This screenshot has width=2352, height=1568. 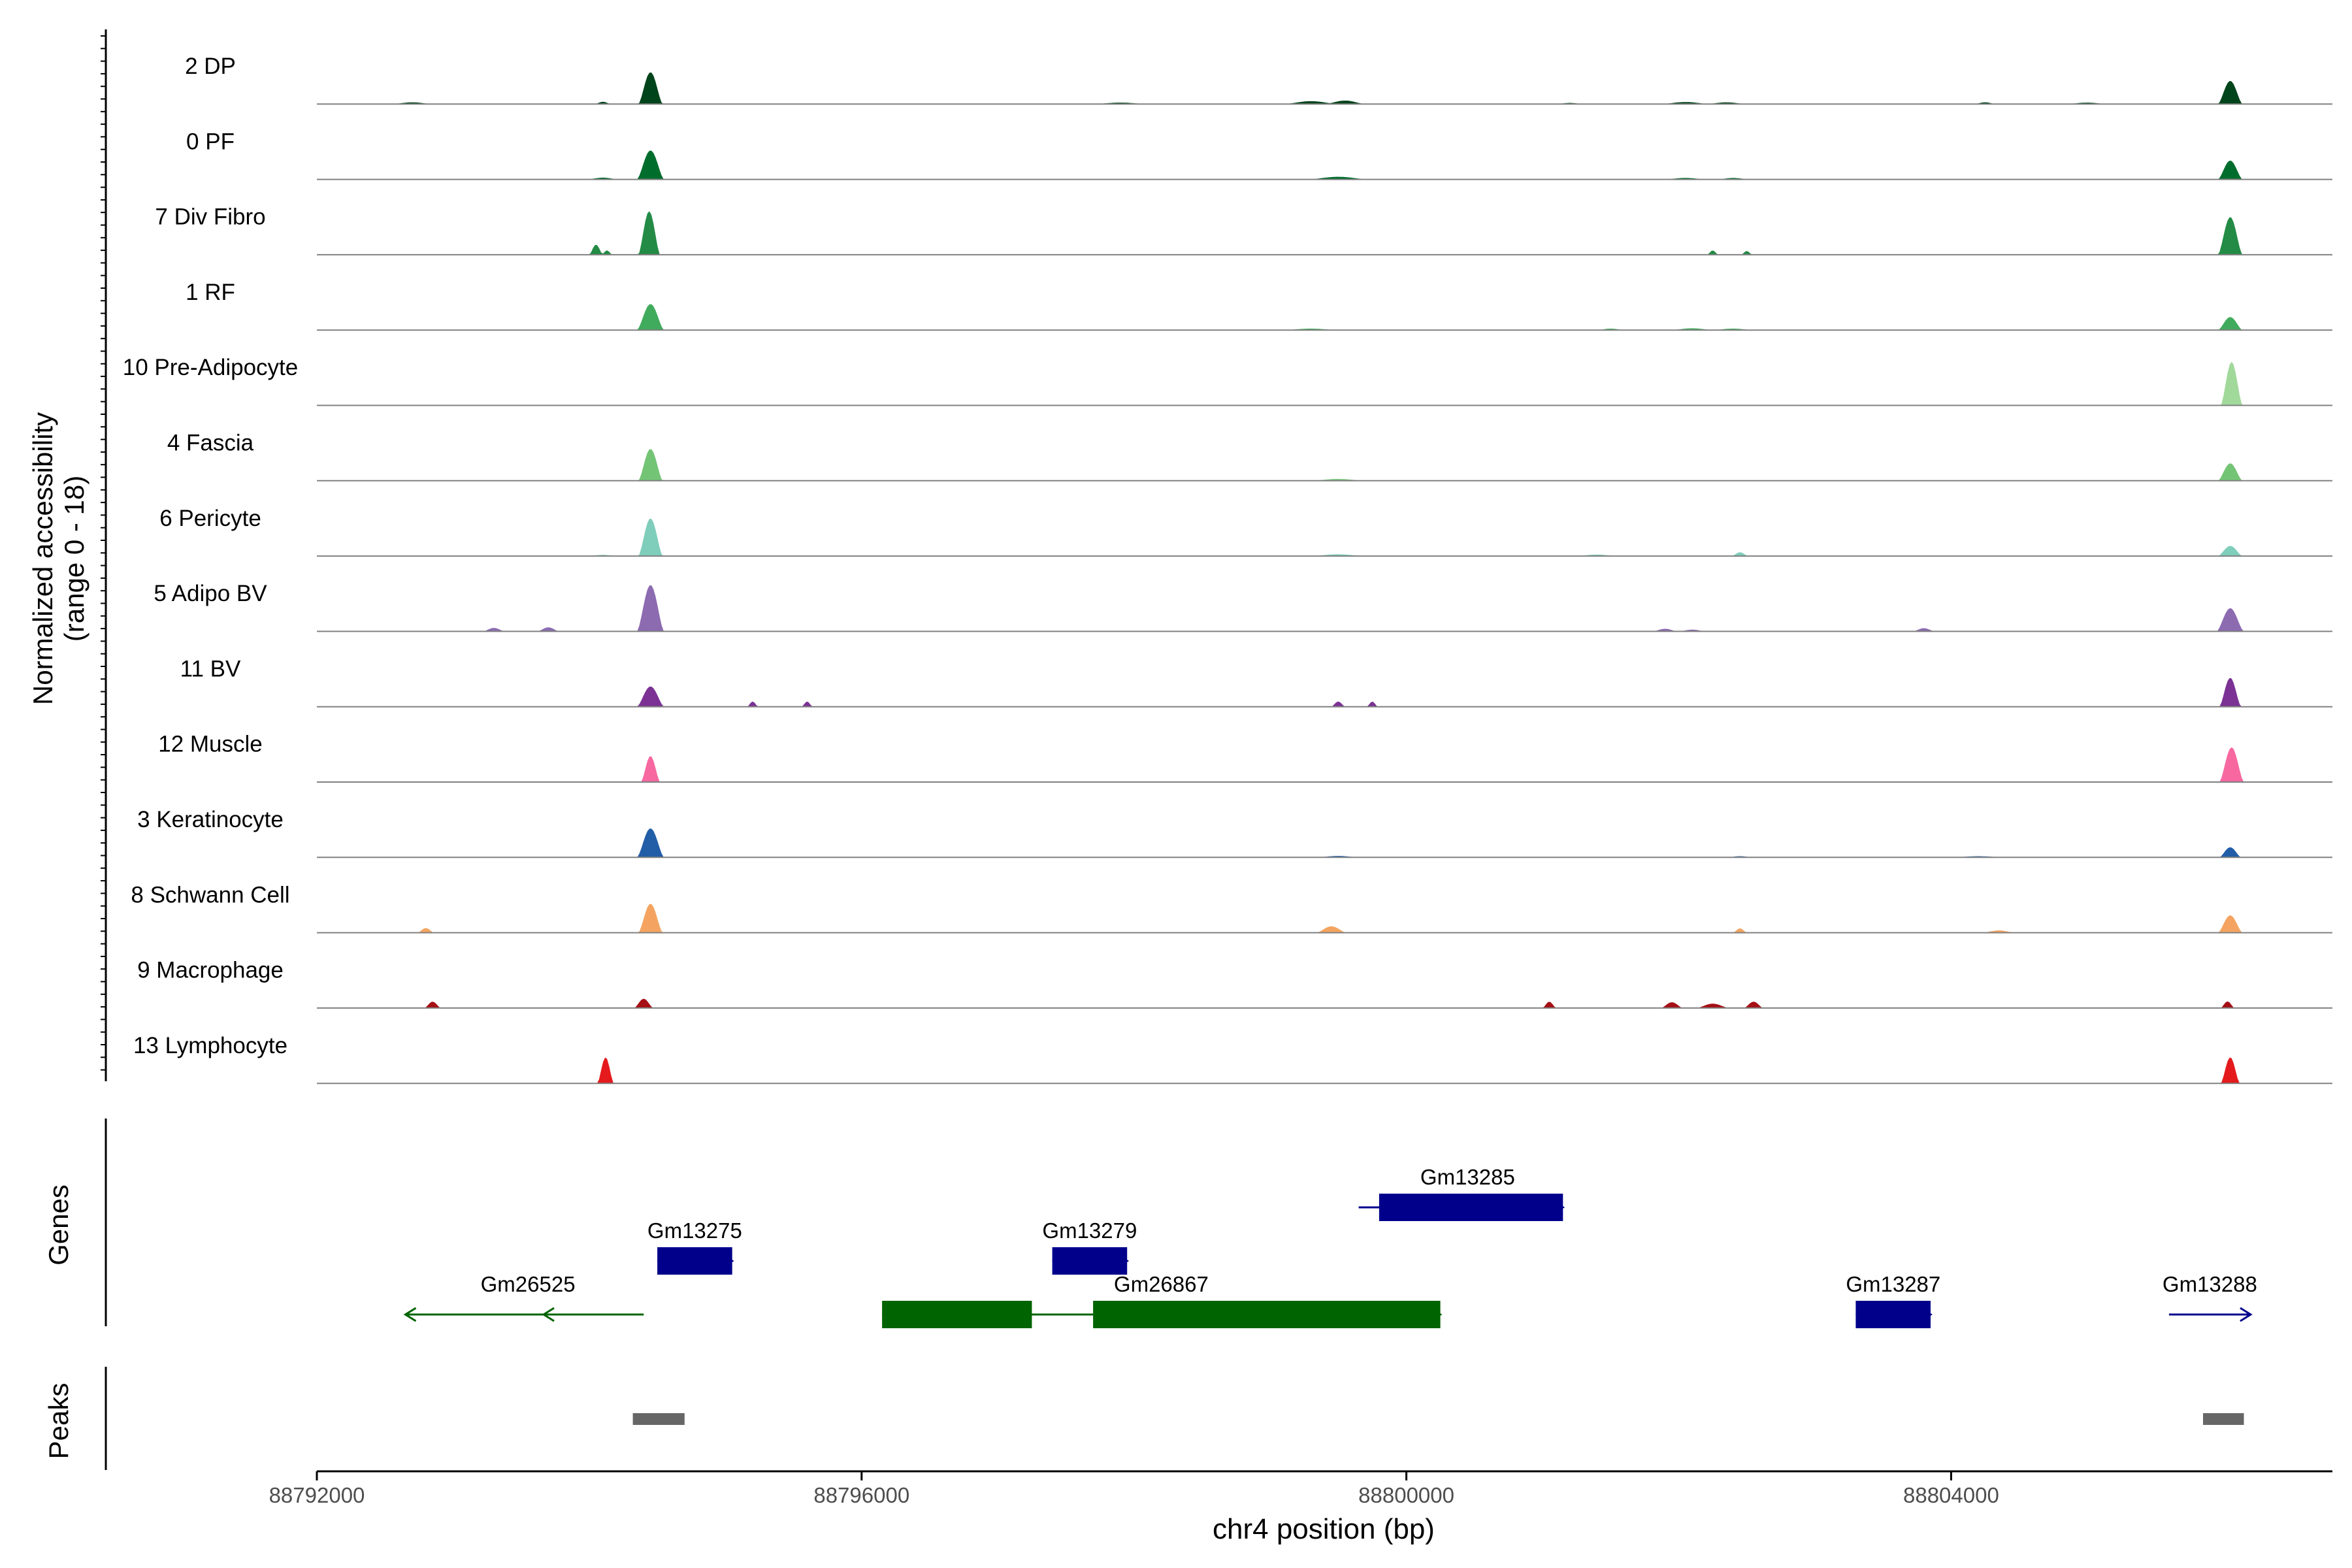 What do you see at coordinates (210, 970) in the screenshot?
I see `track-label: 9 Macrophage` at bounding box center [210, 970].